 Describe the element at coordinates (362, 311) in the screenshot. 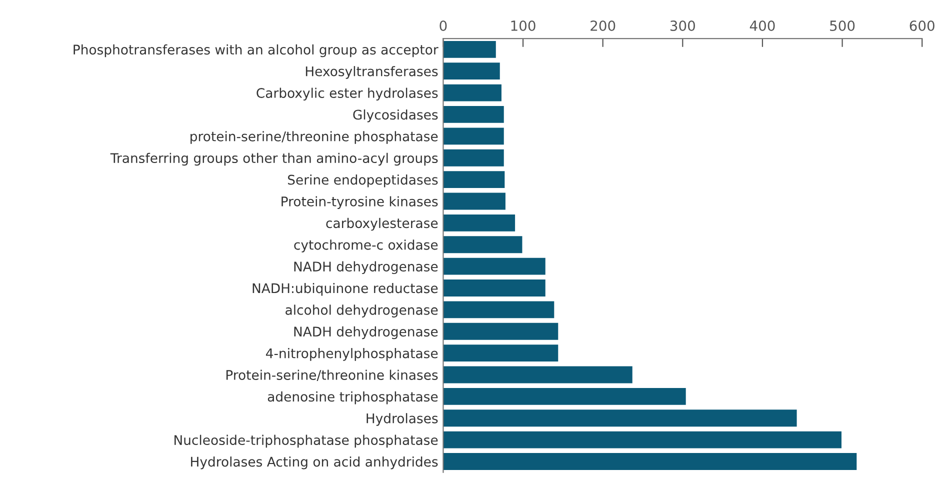

I see `y-tick-label: alcohol dehydrogenase` at that location.